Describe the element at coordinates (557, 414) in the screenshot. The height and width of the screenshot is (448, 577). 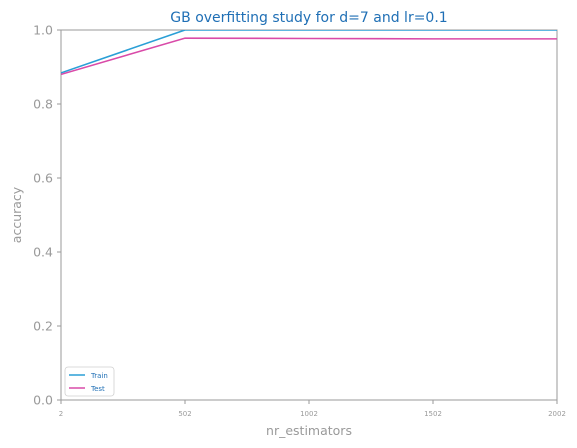
I see `x-tick-label: 2002` at that location.